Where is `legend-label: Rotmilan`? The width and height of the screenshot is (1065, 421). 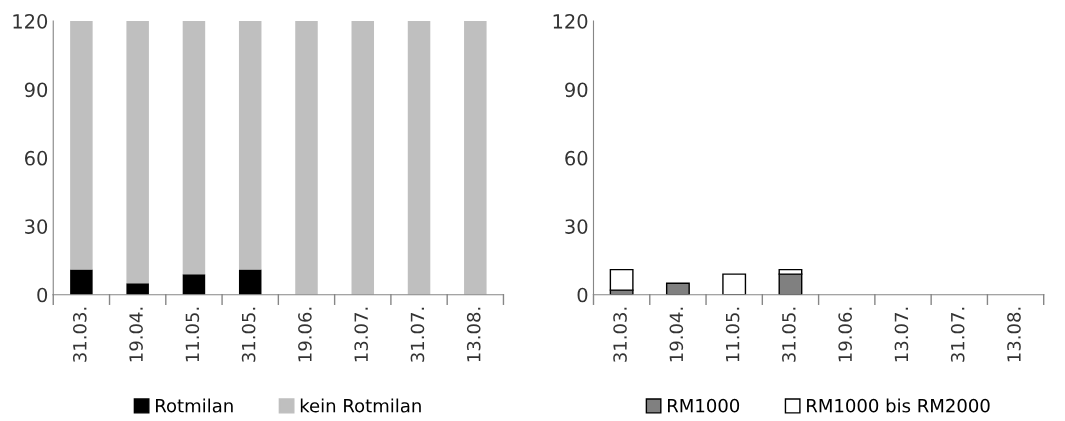
legend-label: Rotmilan is located at coordinates (194, 405).